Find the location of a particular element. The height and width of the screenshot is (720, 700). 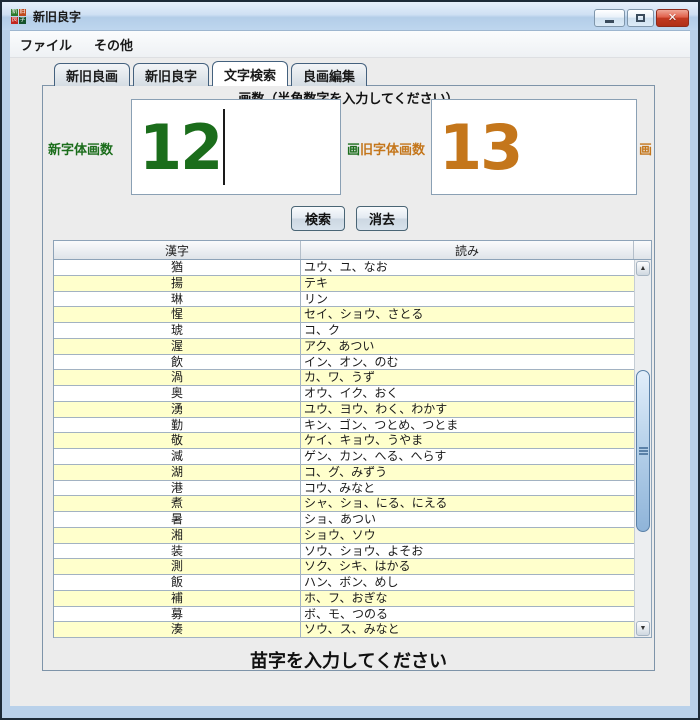

old-stroke-unit-label: 画 is located at coordinates (646, 149).